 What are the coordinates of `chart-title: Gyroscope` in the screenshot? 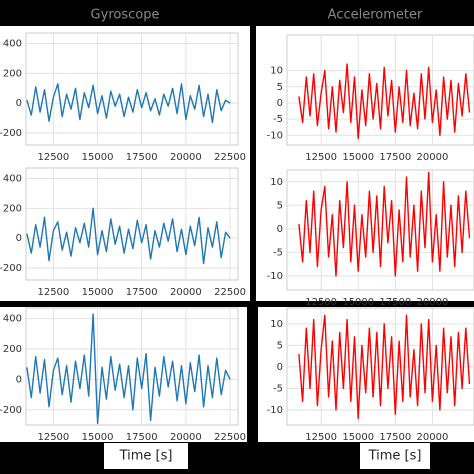 It's located at (125, 15).